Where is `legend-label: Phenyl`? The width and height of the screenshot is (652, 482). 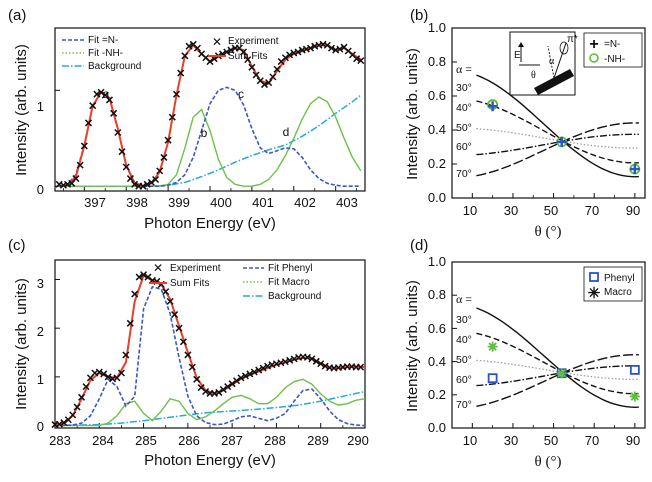
legend-label: Phenyl is located at coordinates (619, 278).